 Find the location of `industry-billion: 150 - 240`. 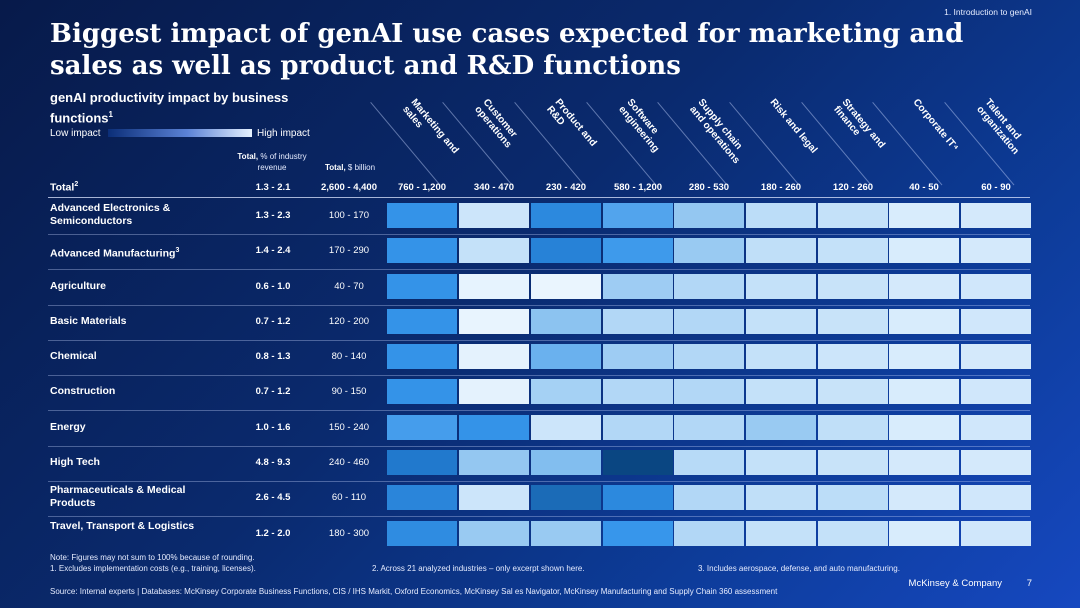

industry-billion: 150 - 240 is located at coordinates (349, 427).